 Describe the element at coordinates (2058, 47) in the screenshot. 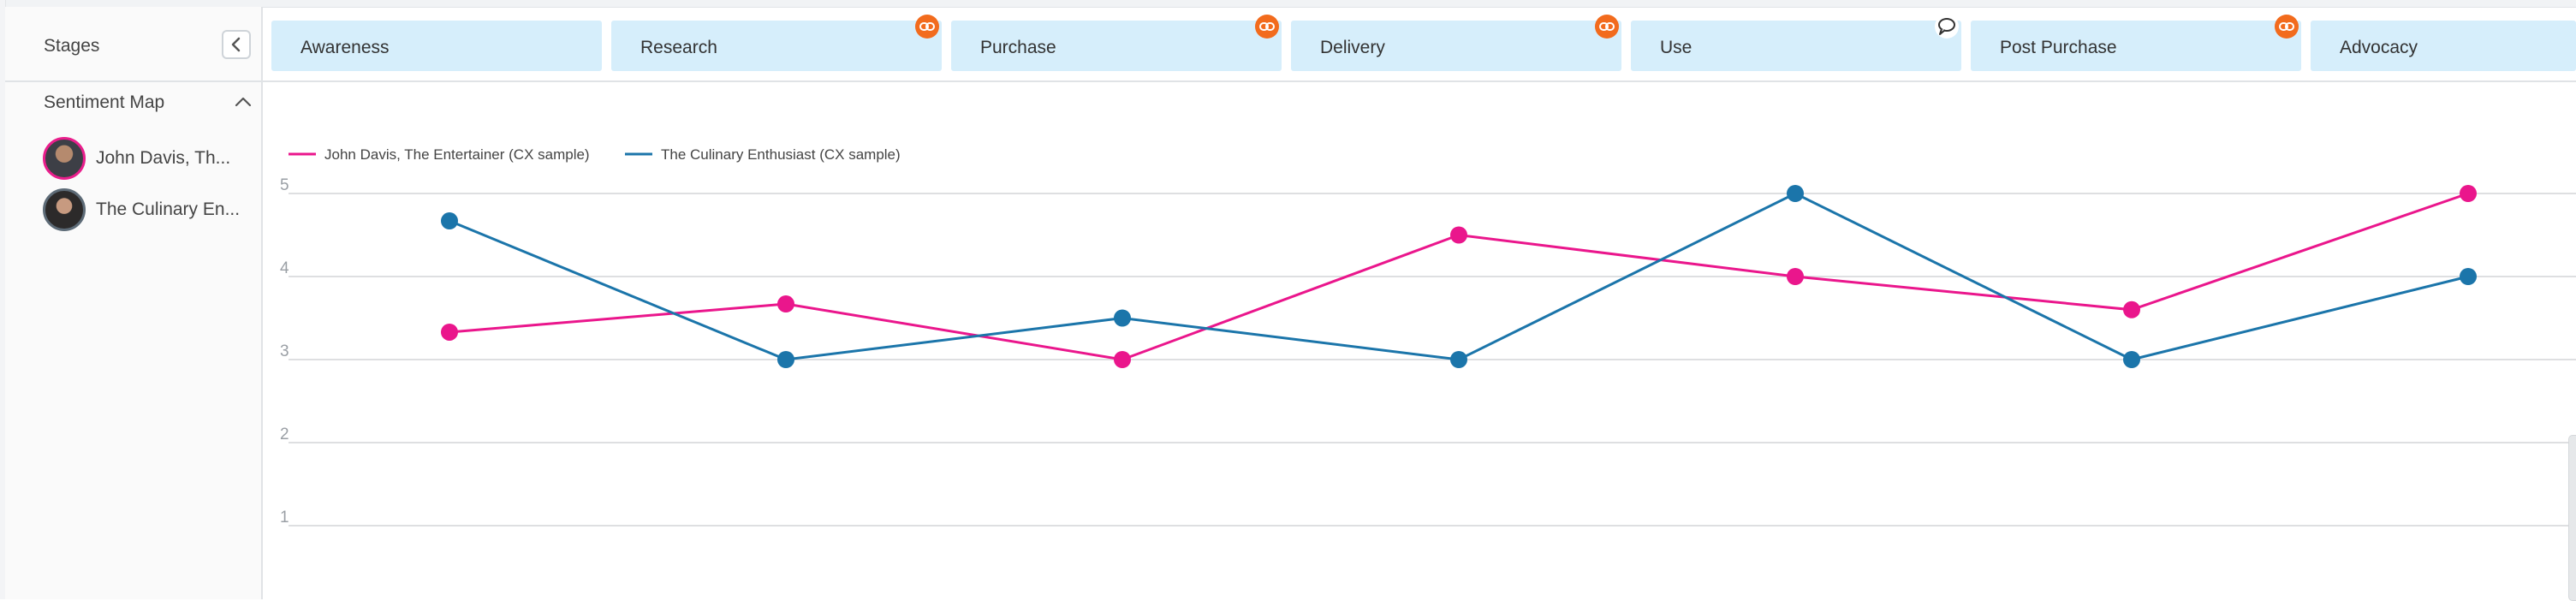

I see `stage-label: Post Purchase` at that location.